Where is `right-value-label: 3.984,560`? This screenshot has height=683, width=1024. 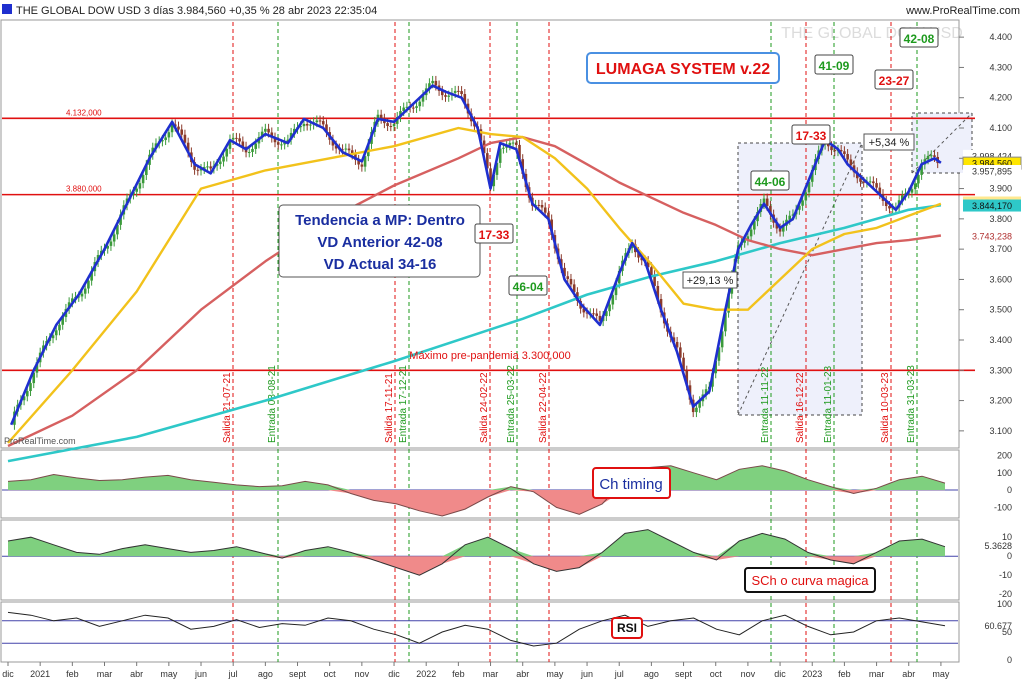
right-value-label: 3.984,560 is located at coordinates (992, 164).